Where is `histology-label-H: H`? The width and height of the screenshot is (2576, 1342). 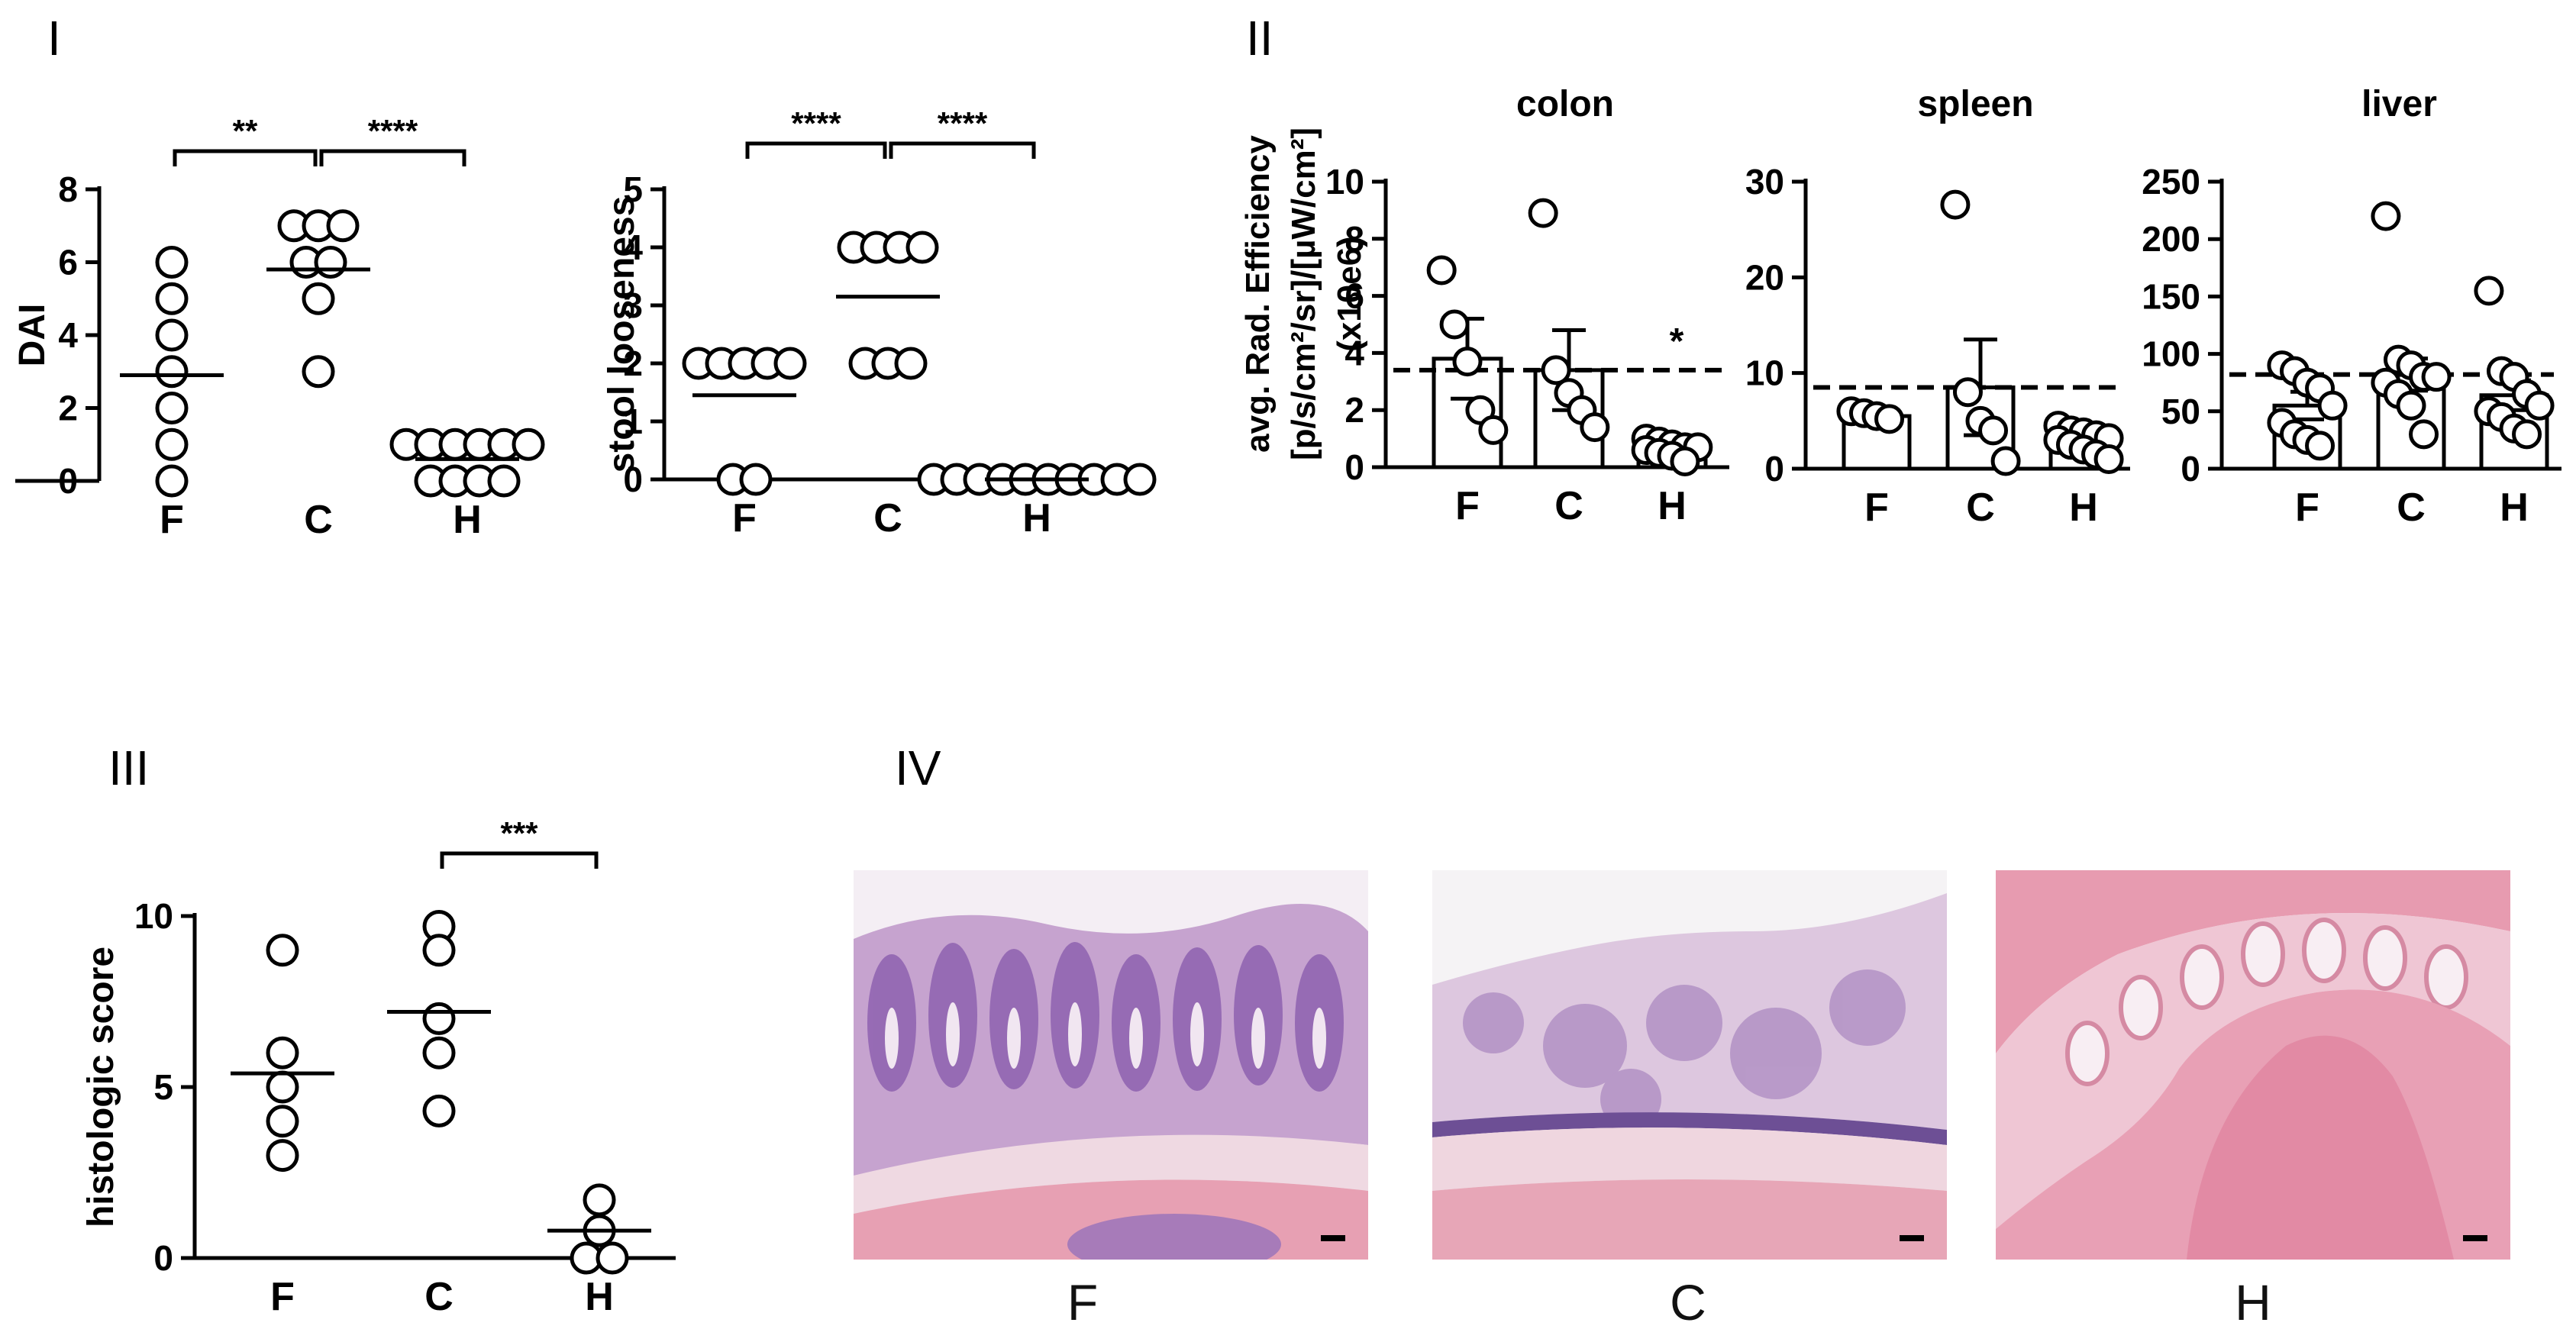 histology-label-H: H is located at coordinates (2253, 1302).